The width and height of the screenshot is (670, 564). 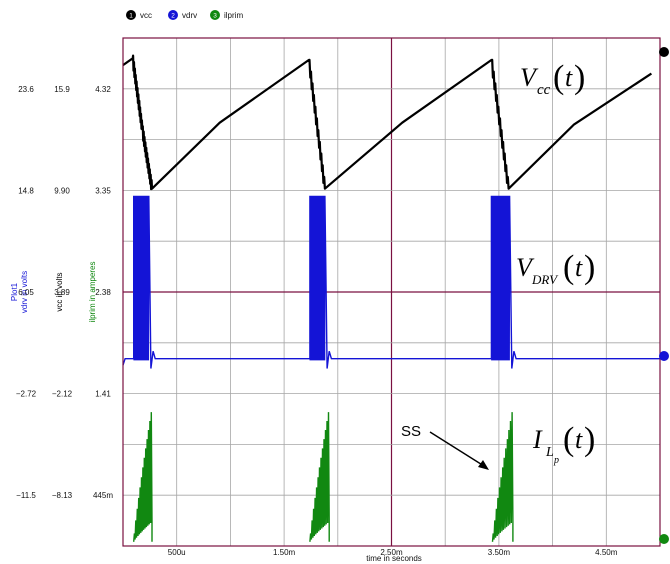 What do you see at coordinates (143, 477) in the screenshot?
I see `series-ilprim` at bounding box center [143, 477].